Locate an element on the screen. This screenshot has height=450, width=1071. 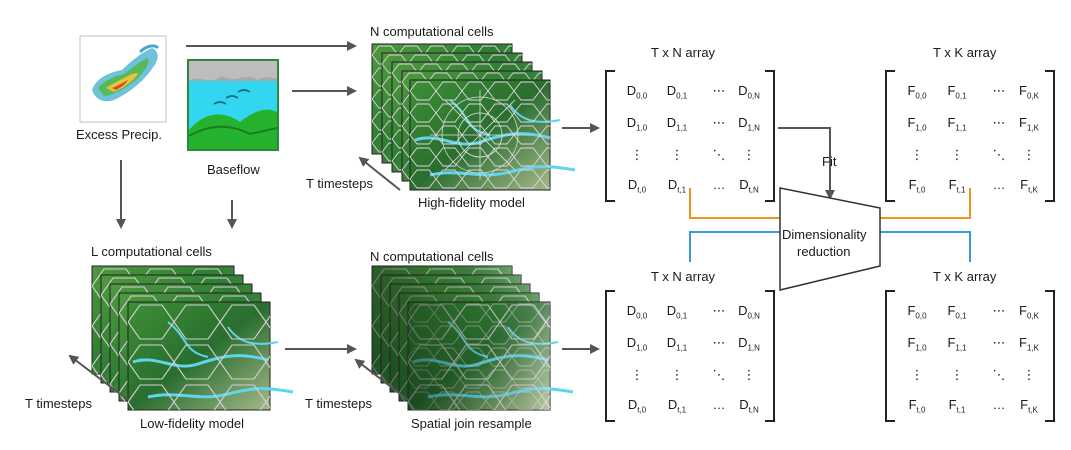
tn-bottom-title: T x N array is located at coordinates (683, 276).